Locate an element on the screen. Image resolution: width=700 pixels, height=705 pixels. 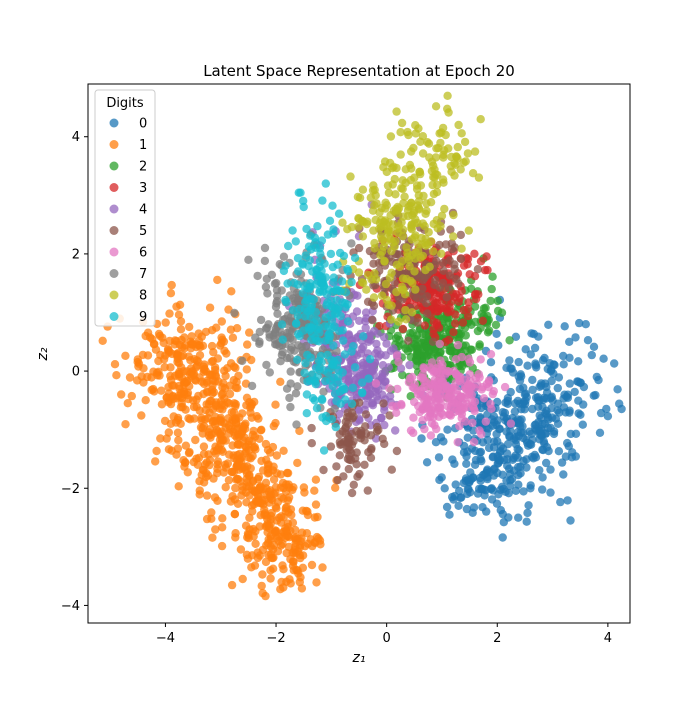
y-axis-label: z₂ is located at coordinates (43, 354).